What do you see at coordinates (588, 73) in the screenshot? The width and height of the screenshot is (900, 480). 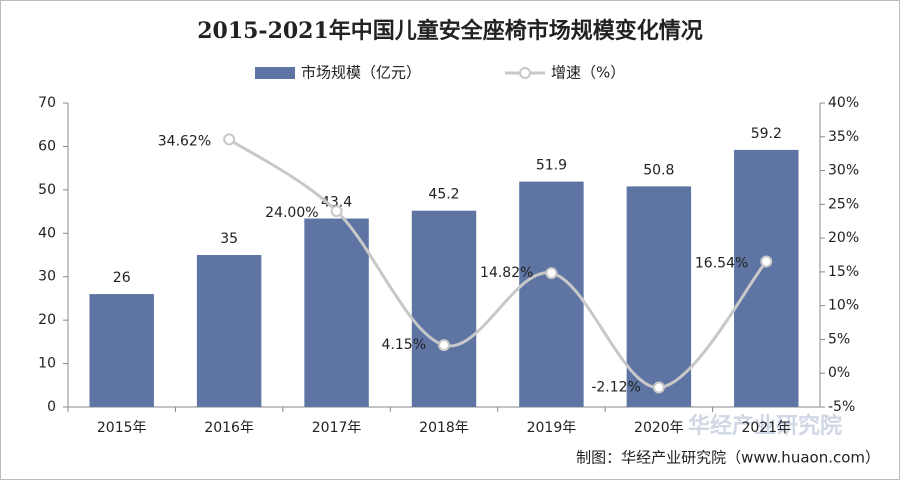 I see `legend-label: 增速（%）` at bounding box center [588, 73].